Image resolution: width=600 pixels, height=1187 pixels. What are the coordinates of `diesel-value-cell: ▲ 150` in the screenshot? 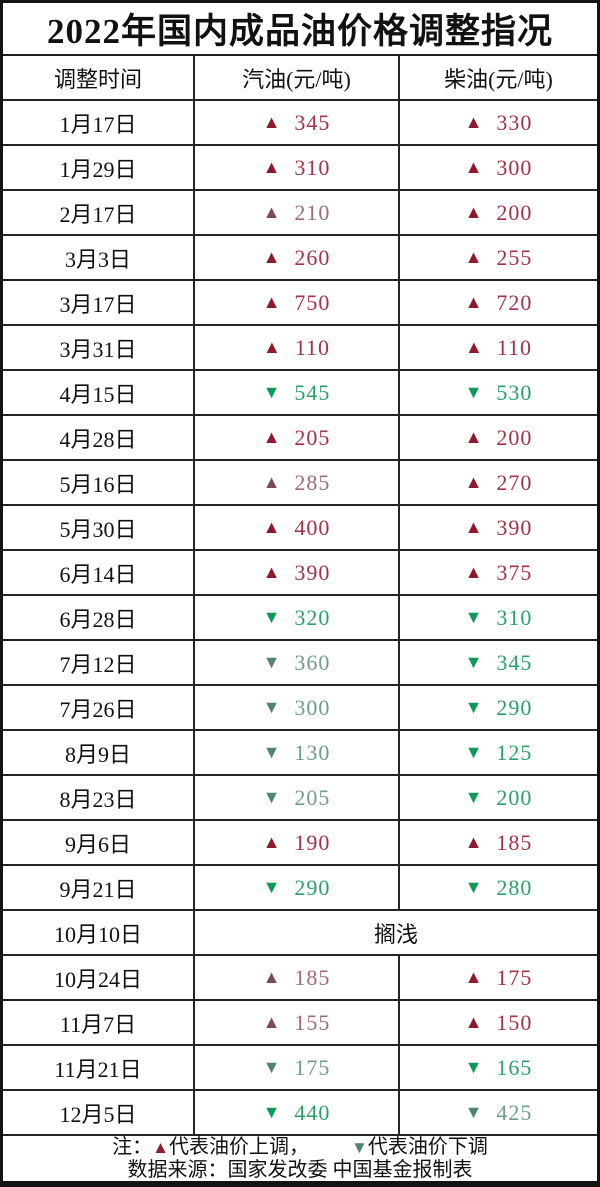 It's located at (498, 1022).